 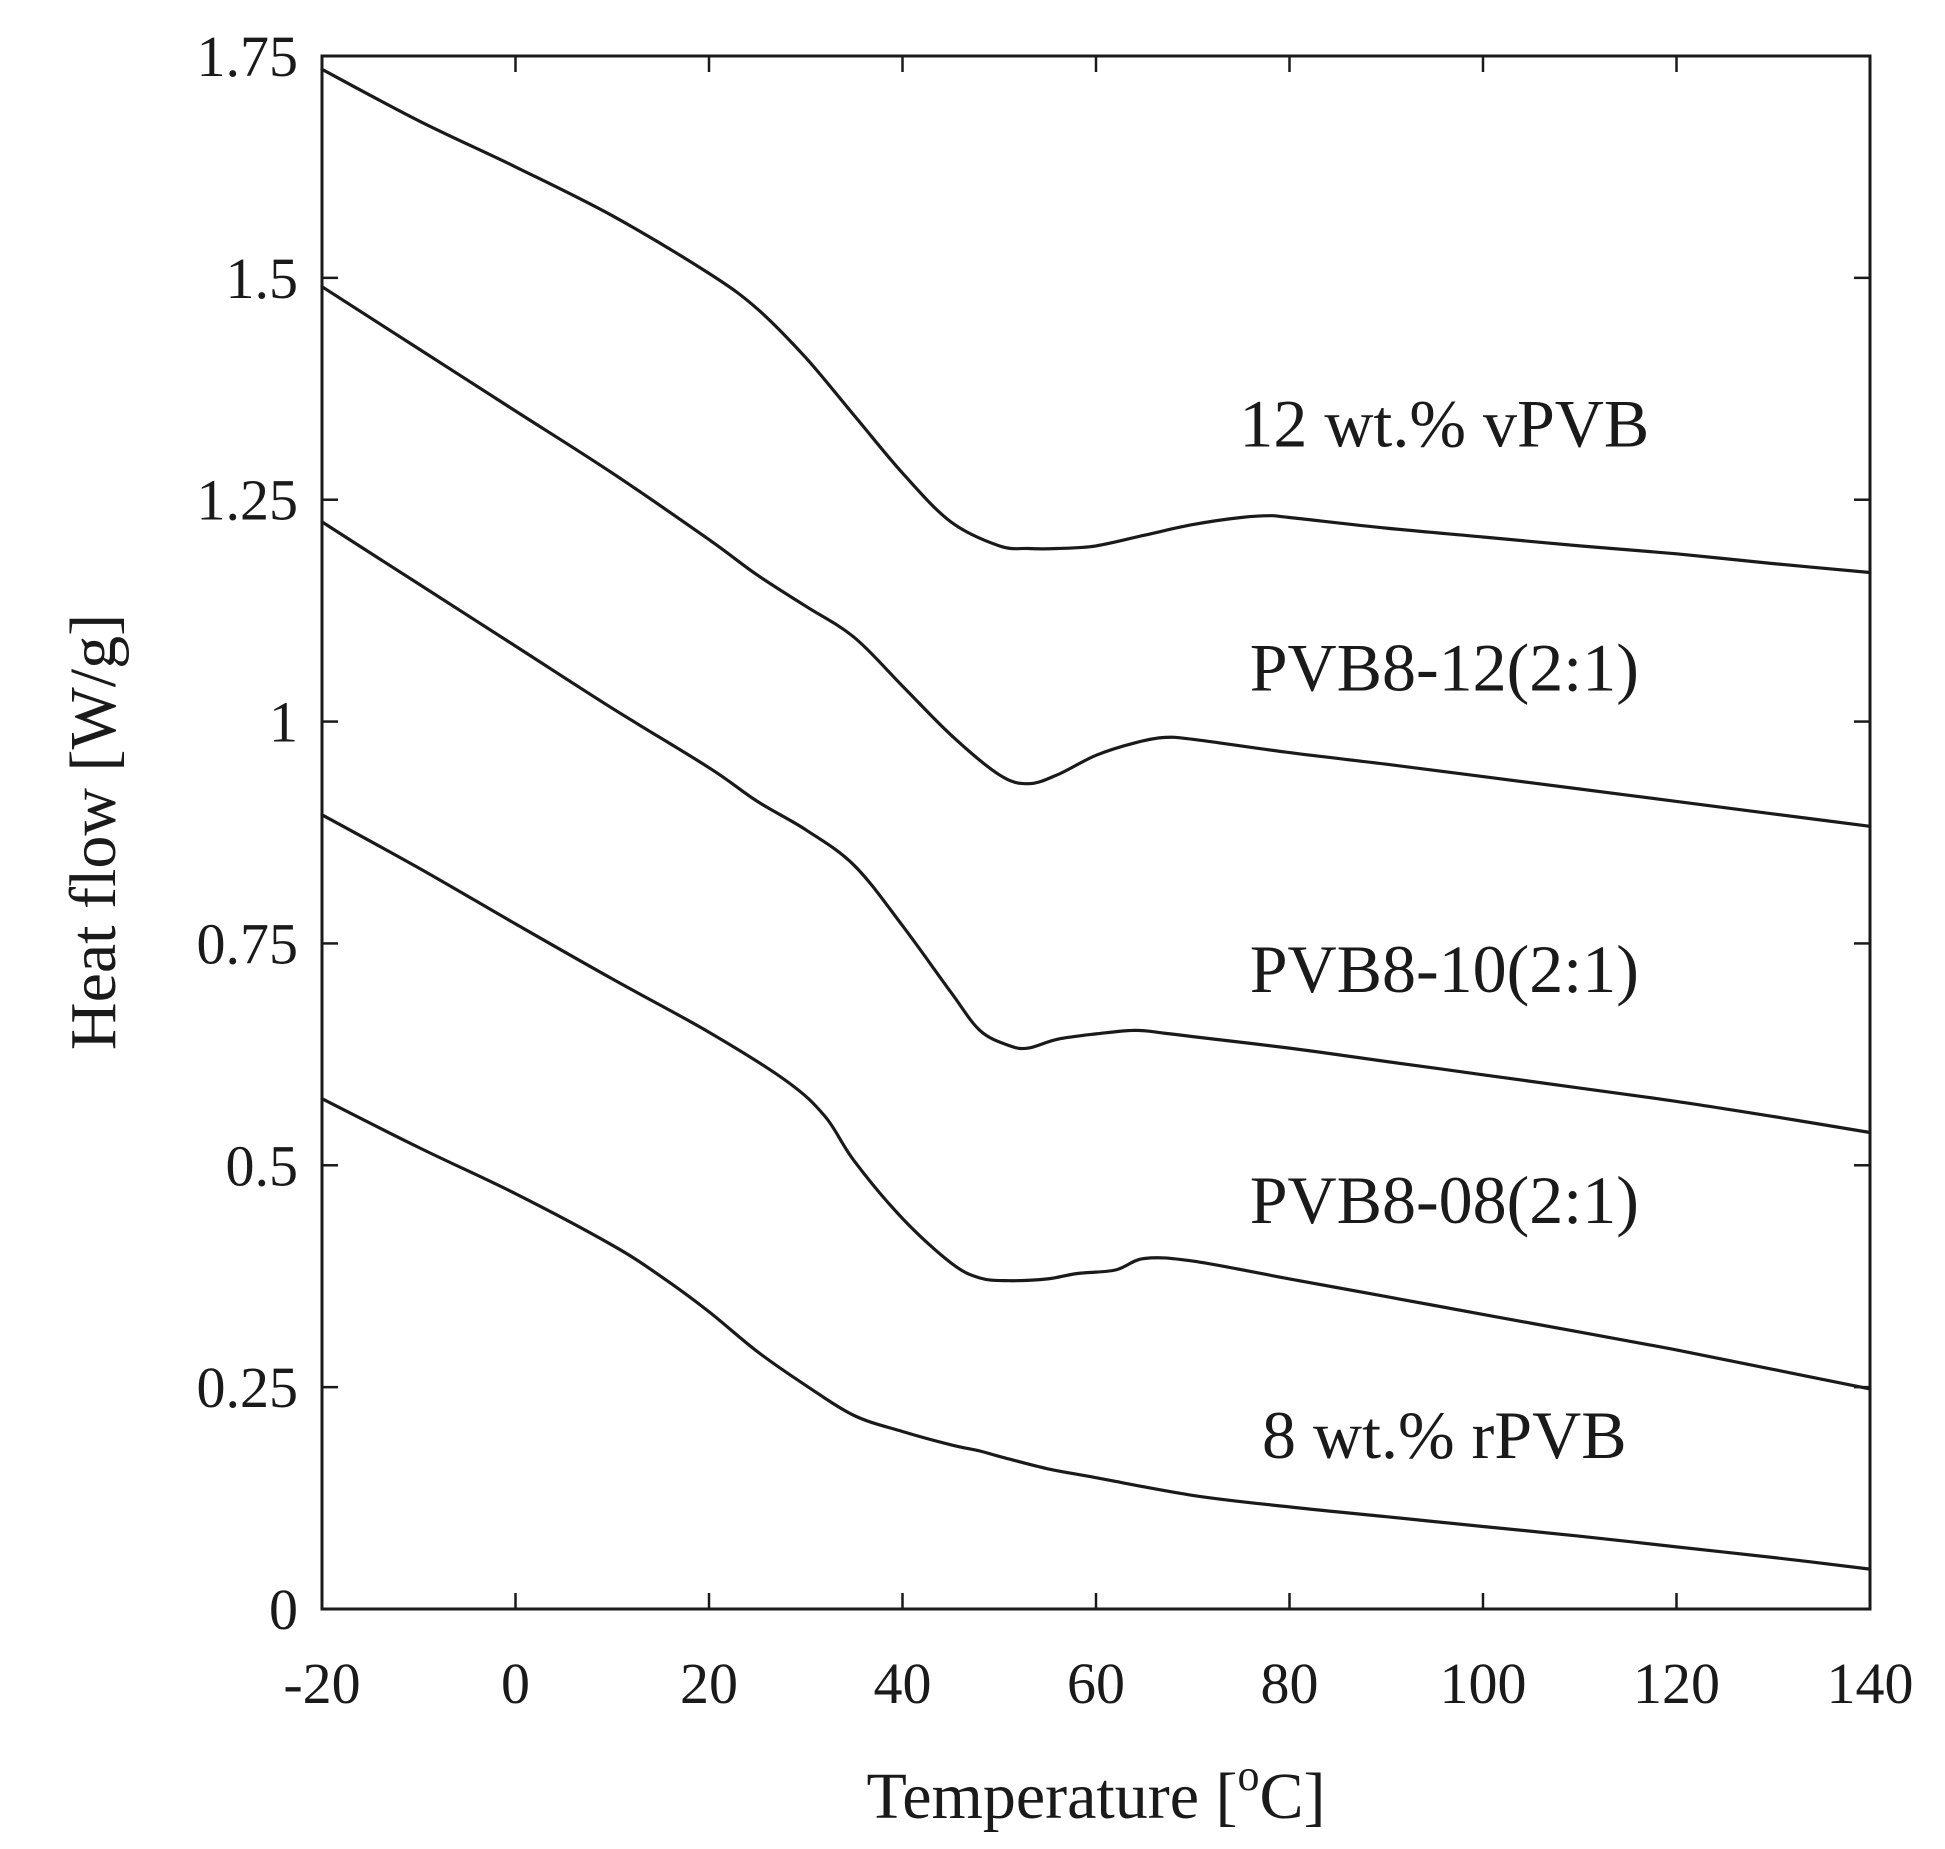 What do you see at coordinates (283, 722) in the screenshot?
I see `y-tick-label: 1` at bounding box center [283, 722].